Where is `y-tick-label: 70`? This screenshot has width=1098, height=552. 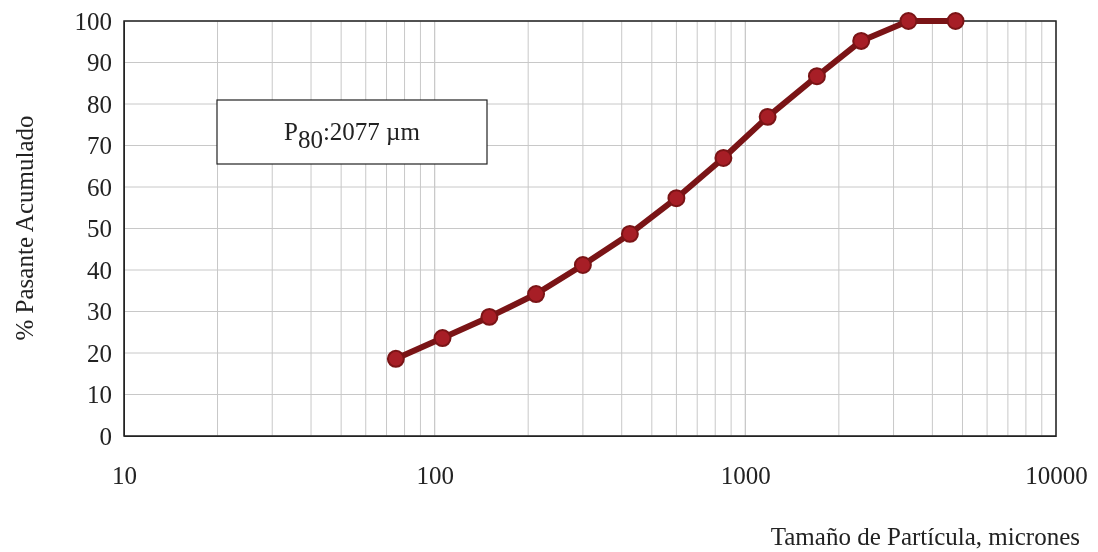 y-tick-label: 70 is located at coordinates (99, 145).